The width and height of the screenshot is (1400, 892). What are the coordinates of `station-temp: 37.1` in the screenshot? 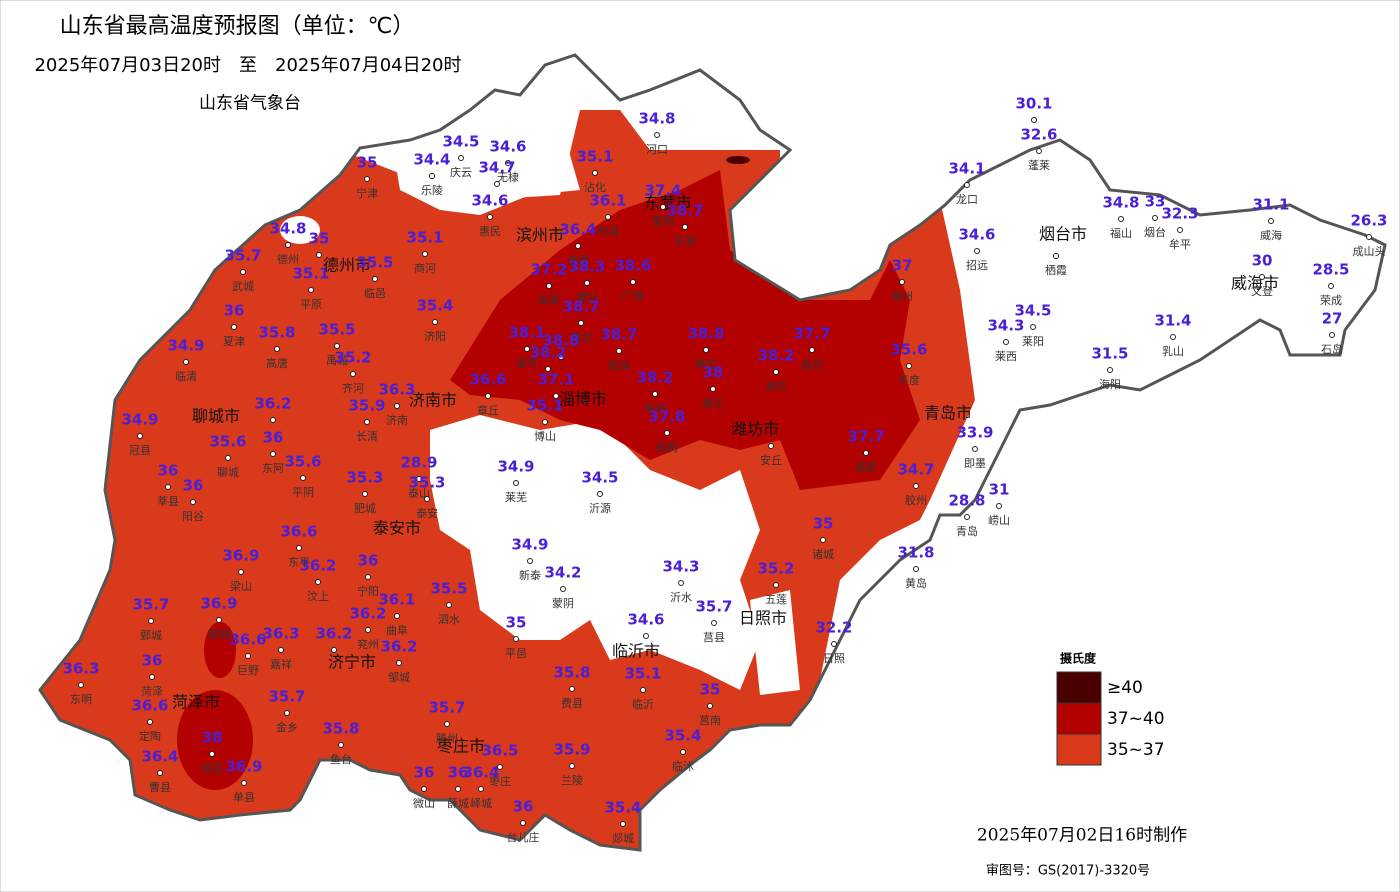 It's located at (555, 380).